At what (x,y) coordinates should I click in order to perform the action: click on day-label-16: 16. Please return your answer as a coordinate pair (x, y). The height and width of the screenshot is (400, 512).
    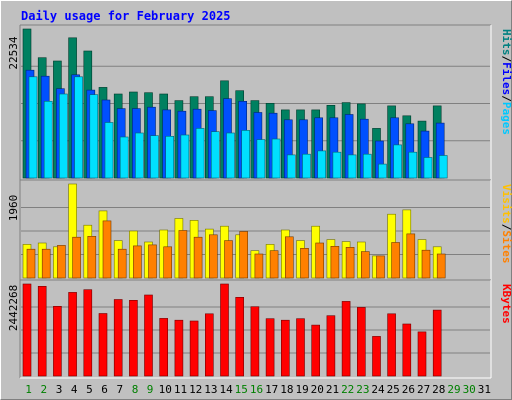
    Looking at the image, I should click on (256, 389).